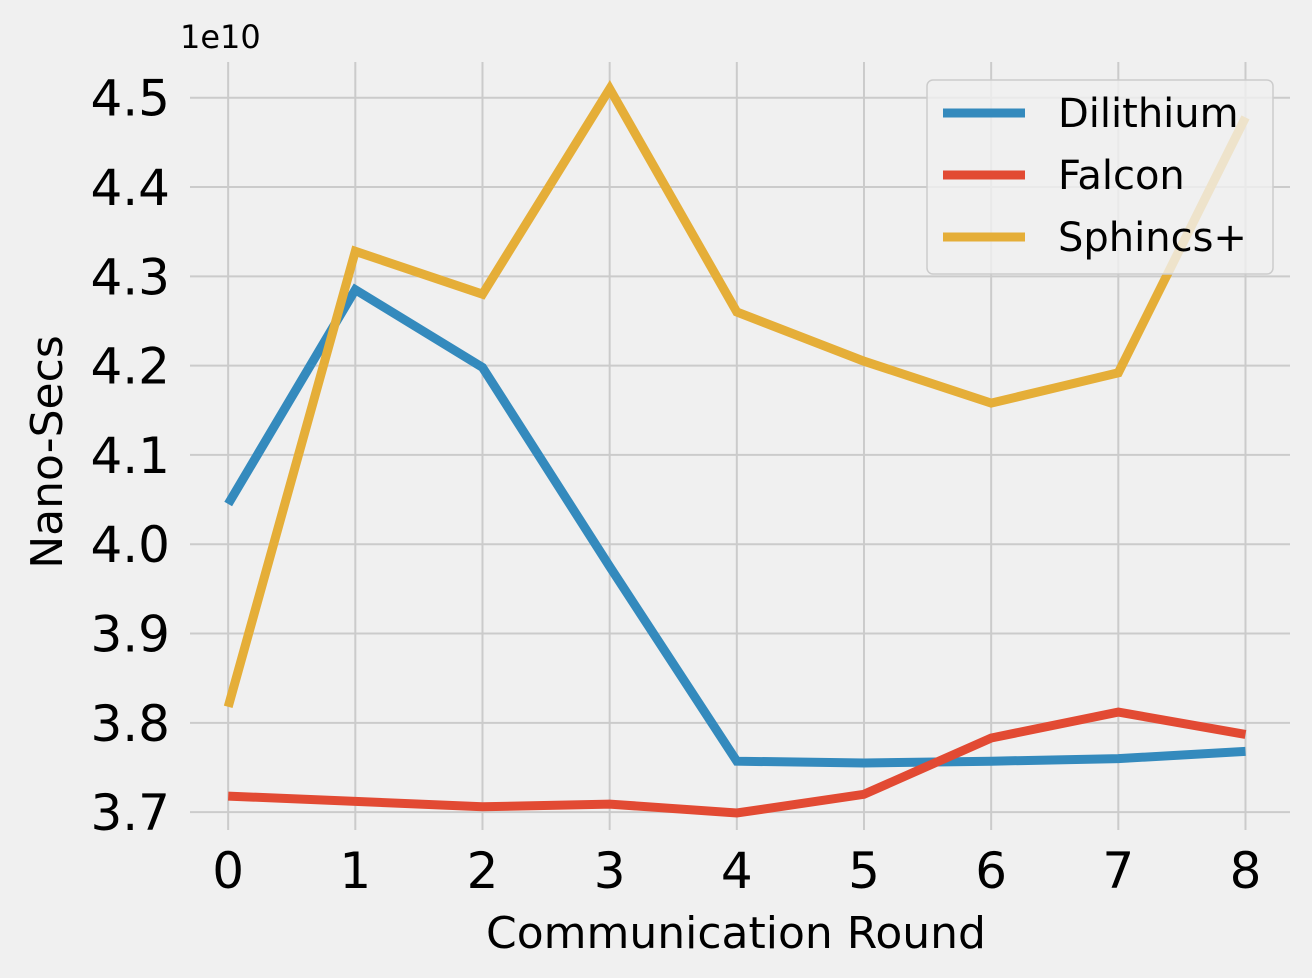 Image resolution: width=1312 pixels, height=978 pixels. I want to click on legend-label: Falcon, so click(1121, 176).